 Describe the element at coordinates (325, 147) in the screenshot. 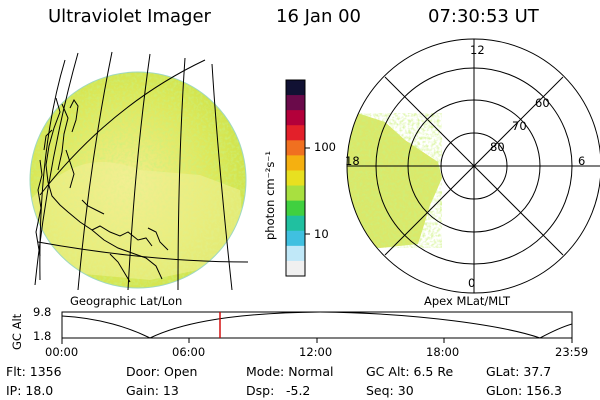

I see `colorbar-tick-100: 100` at that location.